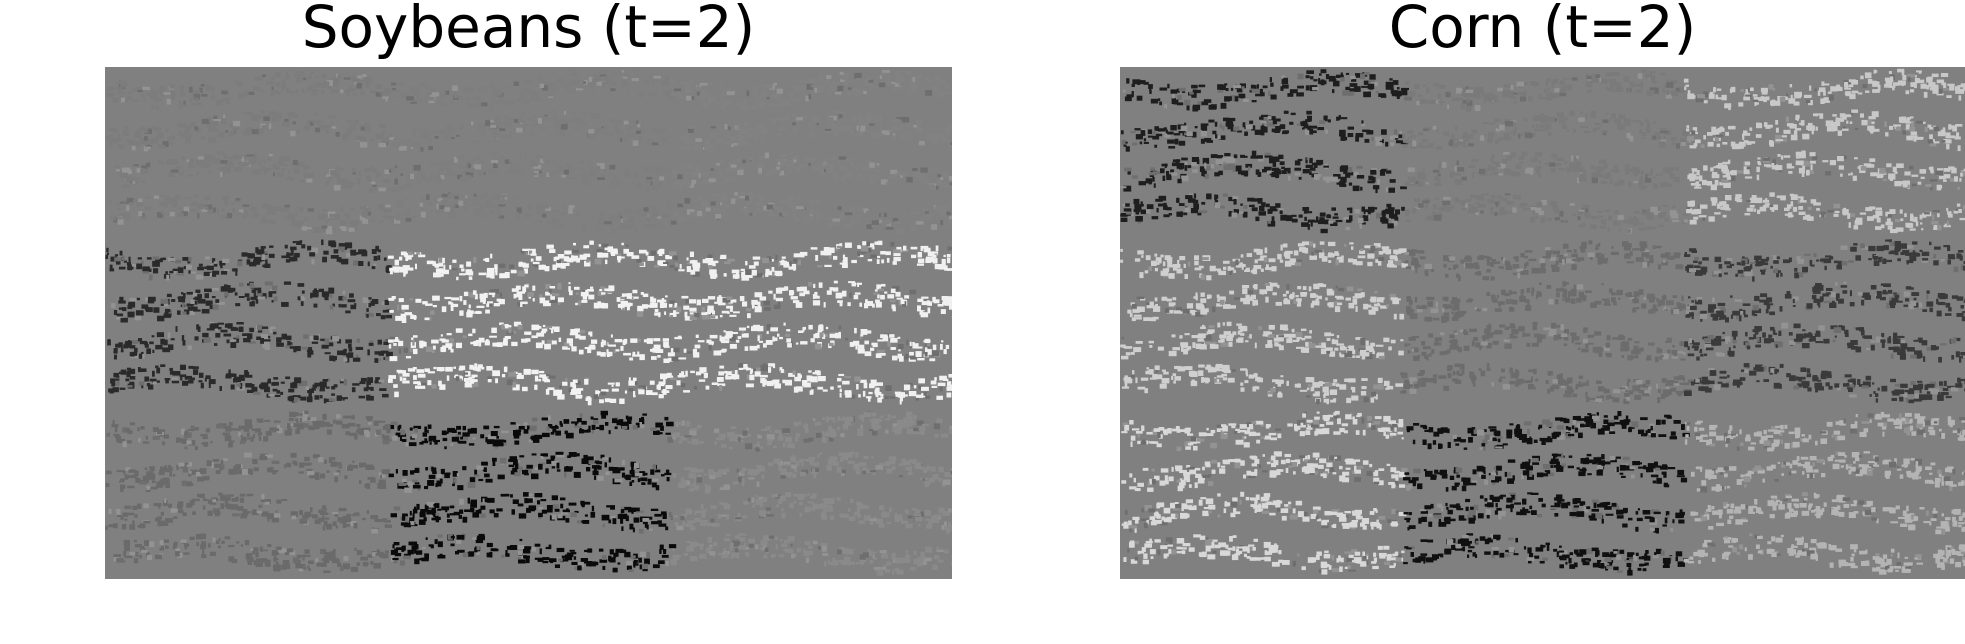 The width and height of the screenshot is (1965, 644). Describe the element at coordinates (1542, 30) in the screenshot. I see `panel-title-corn: Corn (t=2)` at that location.